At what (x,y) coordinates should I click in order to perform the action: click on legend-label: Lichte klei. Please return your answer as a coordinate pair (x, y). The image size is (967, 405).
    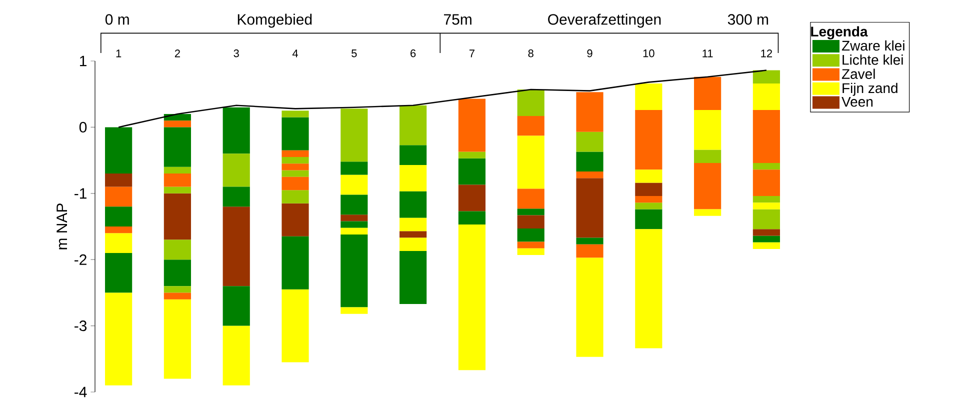
    Looking at the image, I should click on (872, 59).